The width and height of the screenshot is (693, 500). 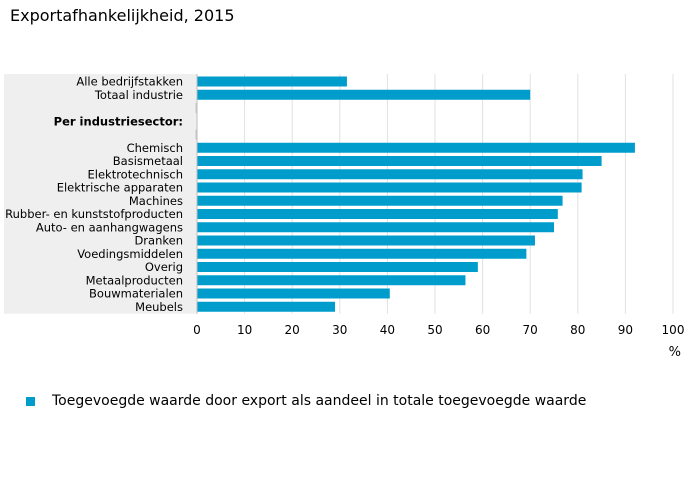 What do you see at coordinates (339, 330) in the screenshot?
I see `x-tick-label: 30` at bounding box center [339, 330].